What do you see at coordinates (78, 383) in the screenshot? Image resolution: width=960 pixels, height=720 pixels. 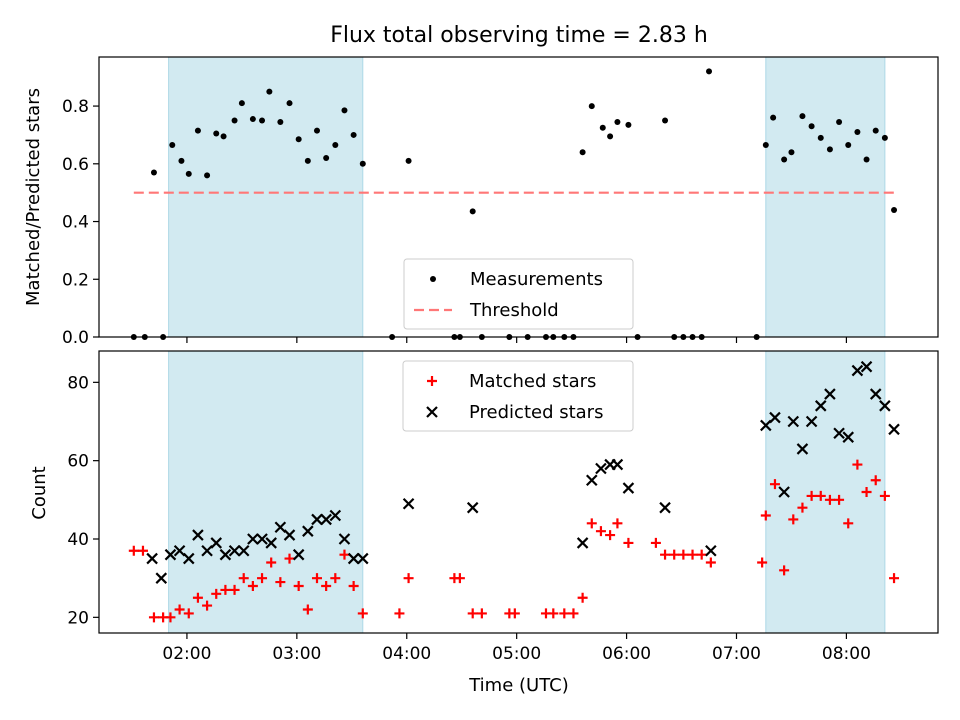 I see `y-tick-label: 80` at bounding box center [78, 383].